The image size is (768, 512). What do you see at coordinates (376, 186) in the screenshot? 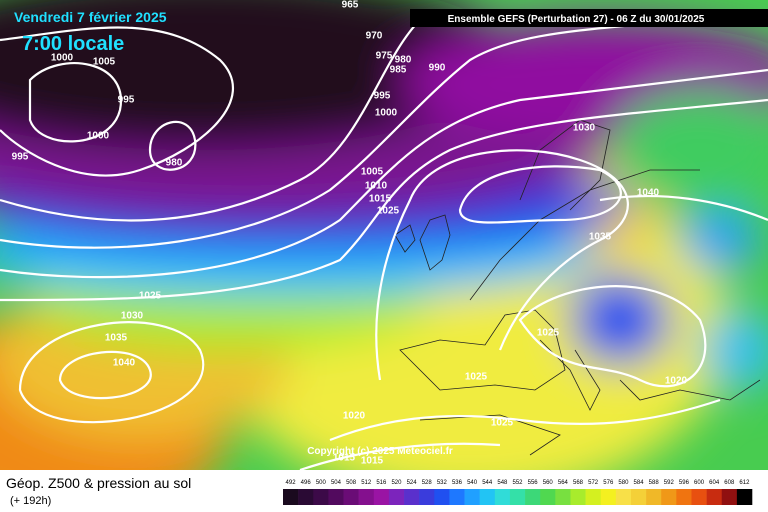
I see `isobar-label: 1010` at bounding box center [376, 186].